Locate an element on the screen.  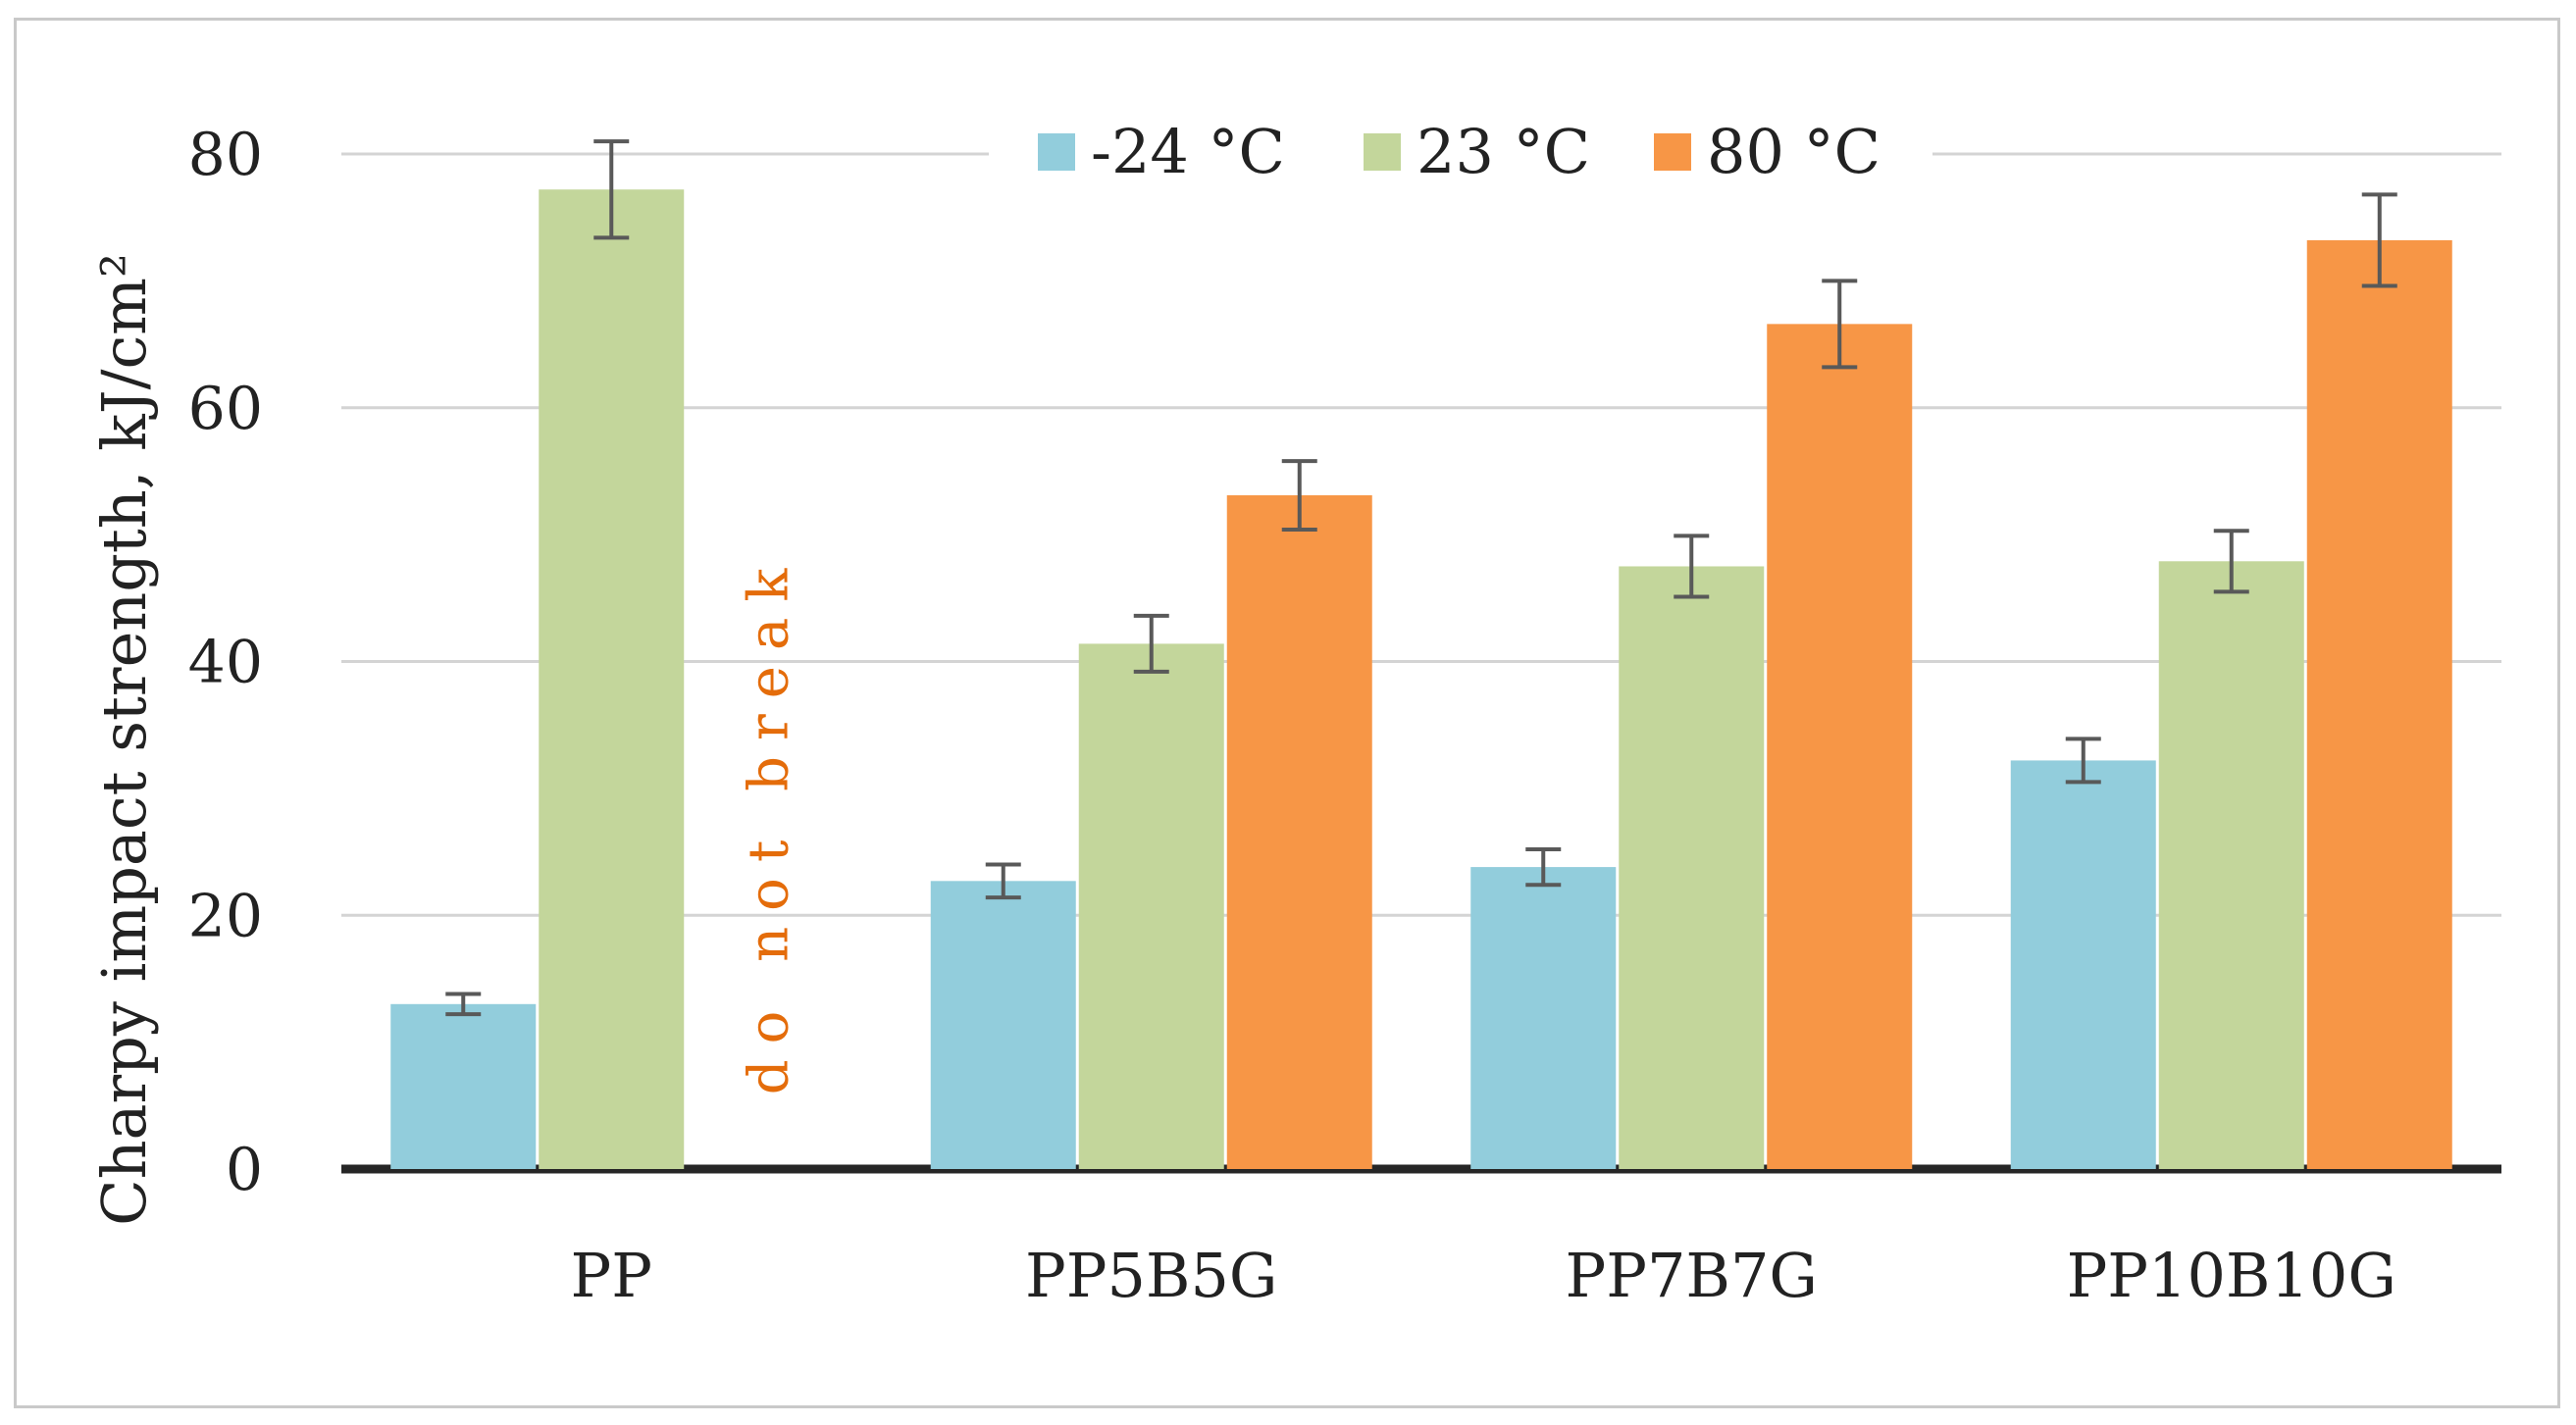
y-tick-label: 80 is located at coordinates (225, 155).